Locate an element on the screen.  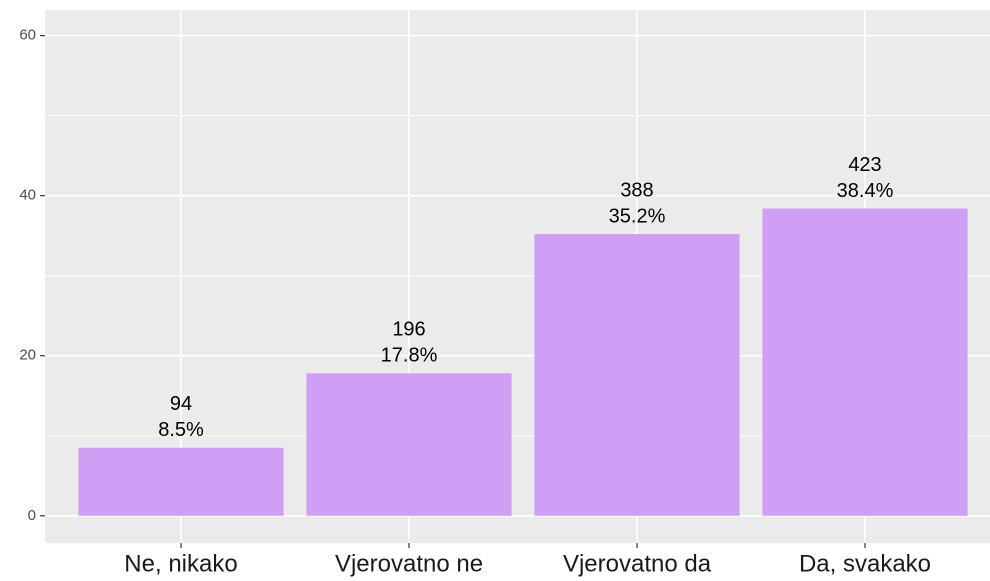
x-tick-label: Vjerovatno ne is located at coordinates (409, 563).